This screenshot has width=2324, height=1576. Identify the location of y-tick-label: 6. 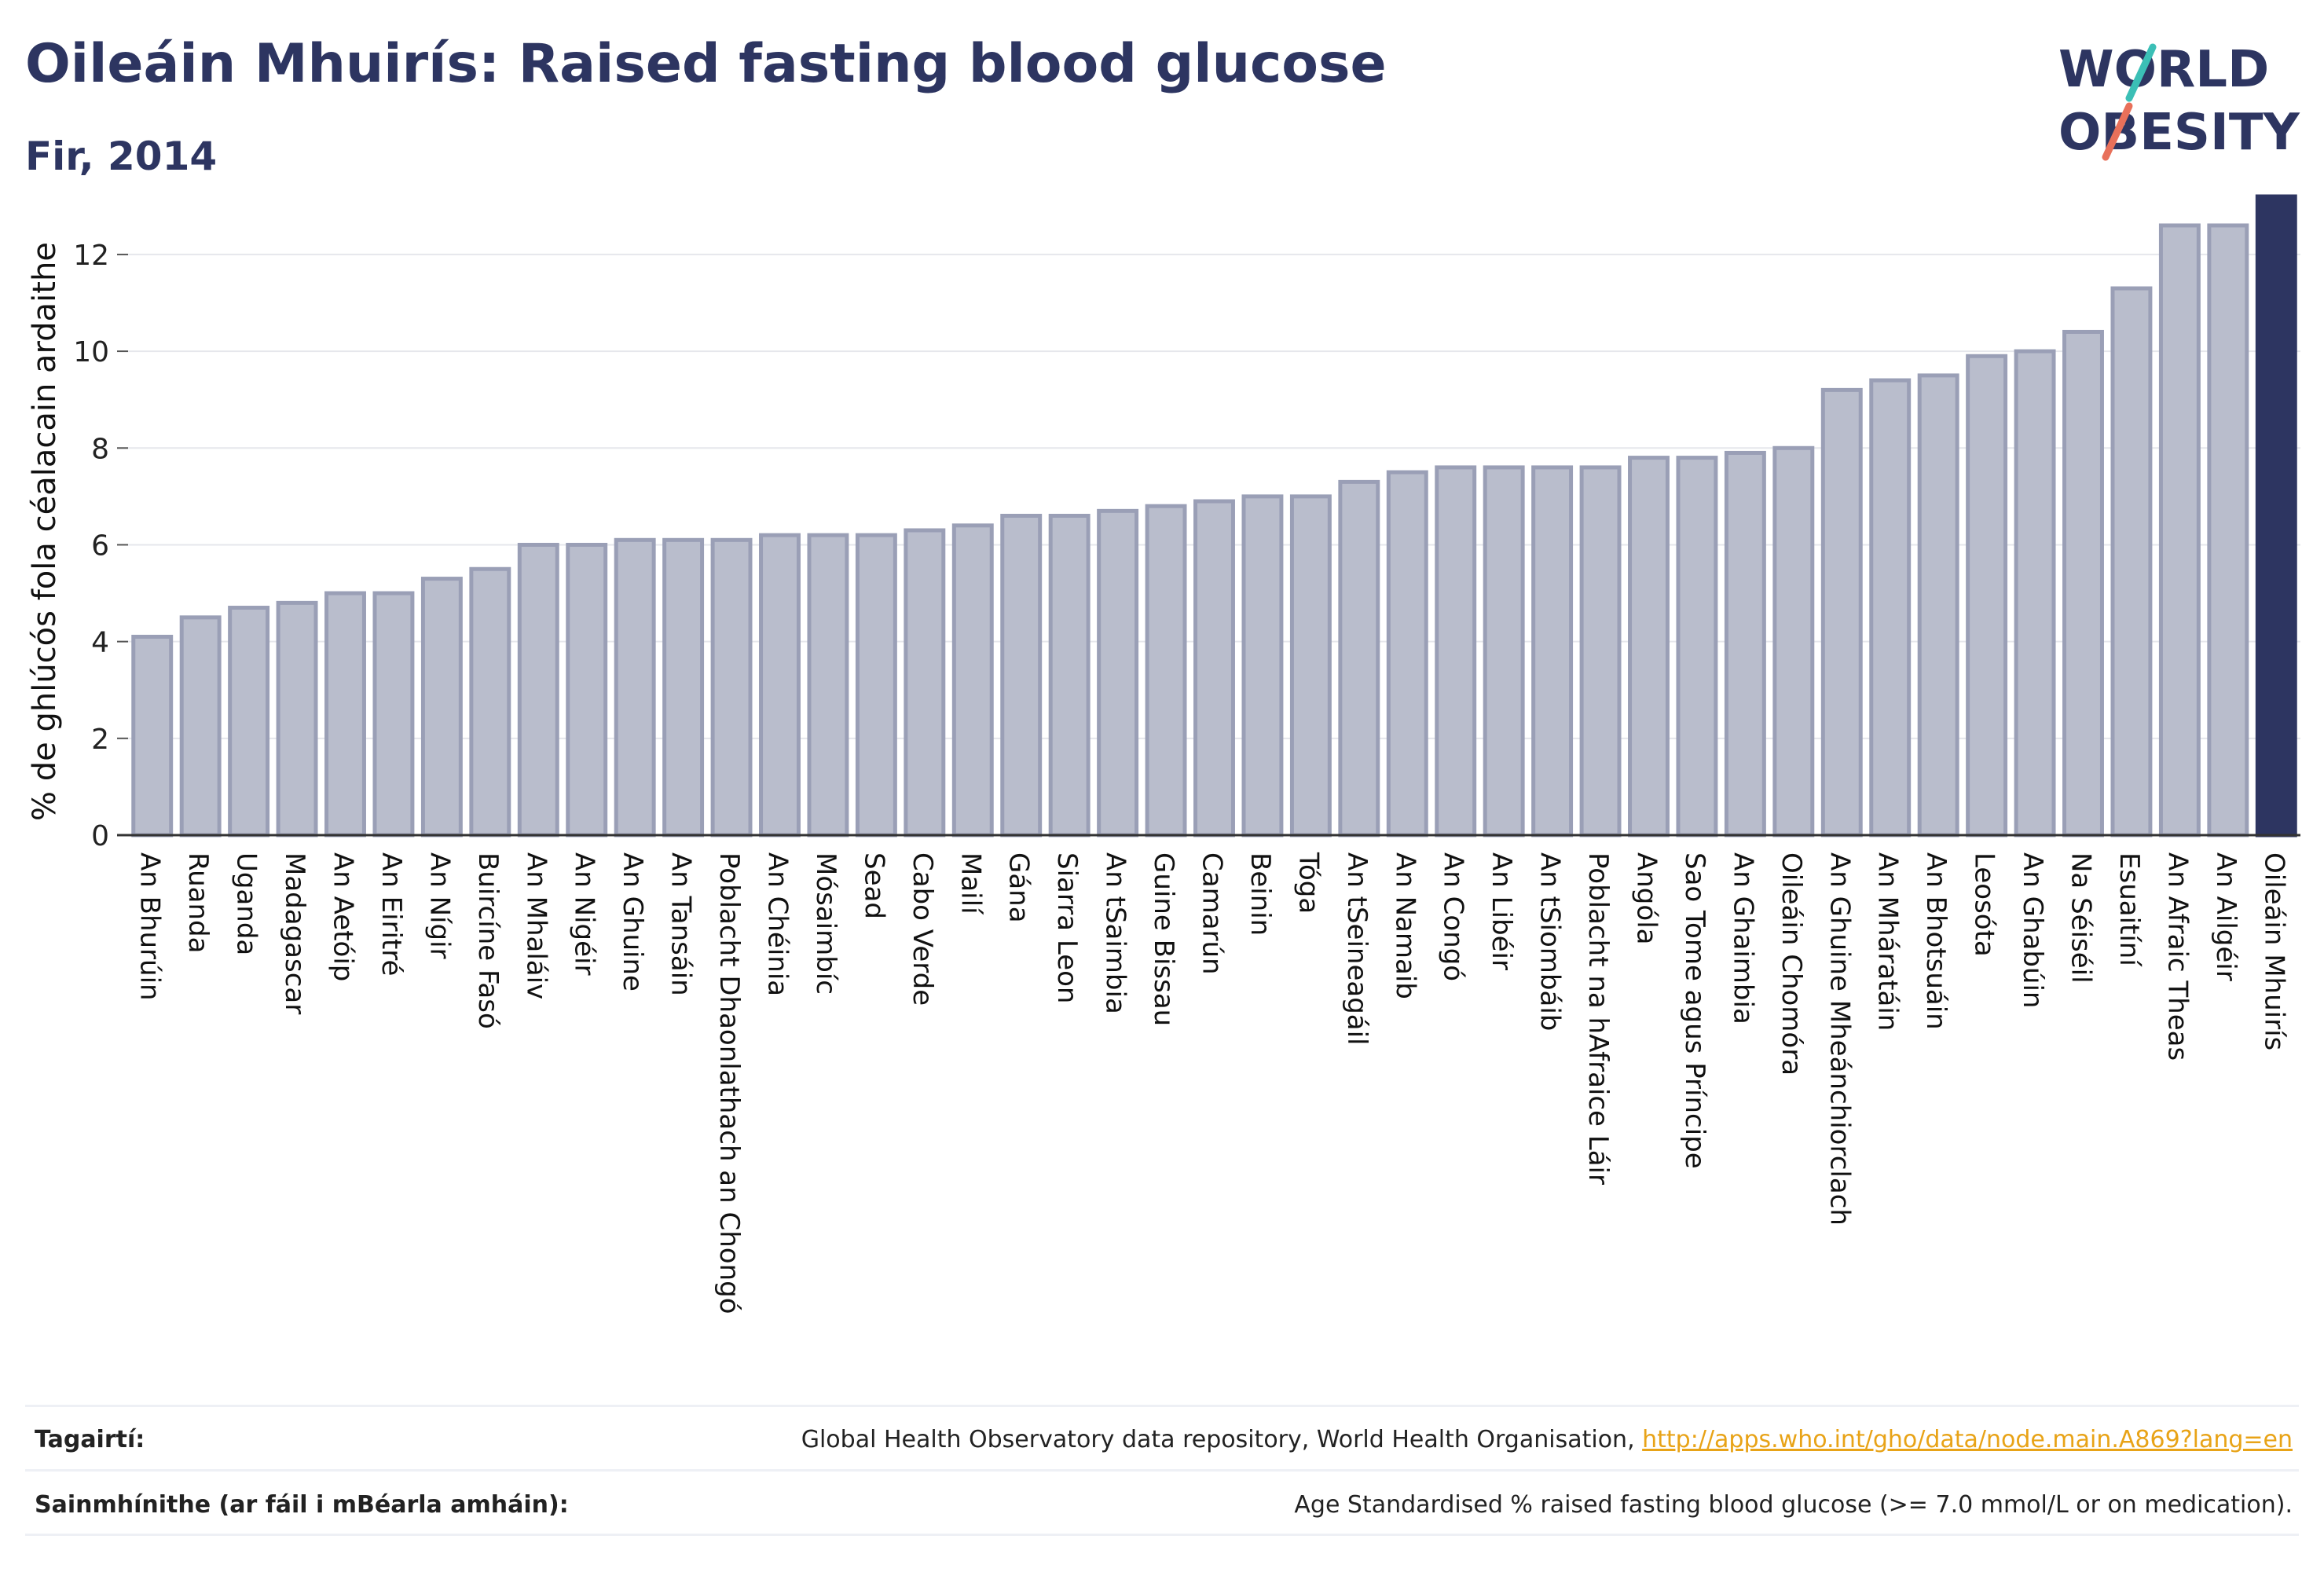
(100, 546).